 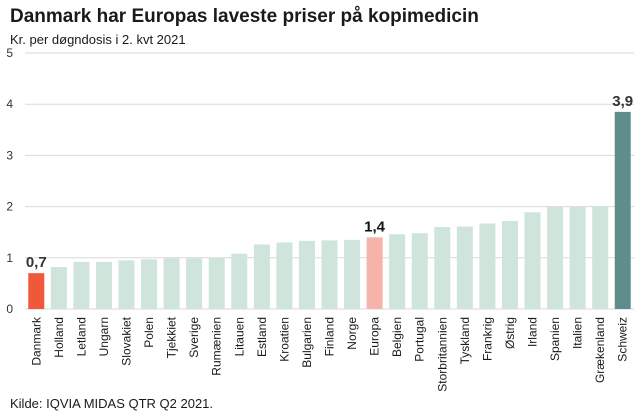 What do you see at coordinates (172, 337) in the screenshot?
I see `x-tick-label: Tjekkiet` at bounding box center [172, 337].